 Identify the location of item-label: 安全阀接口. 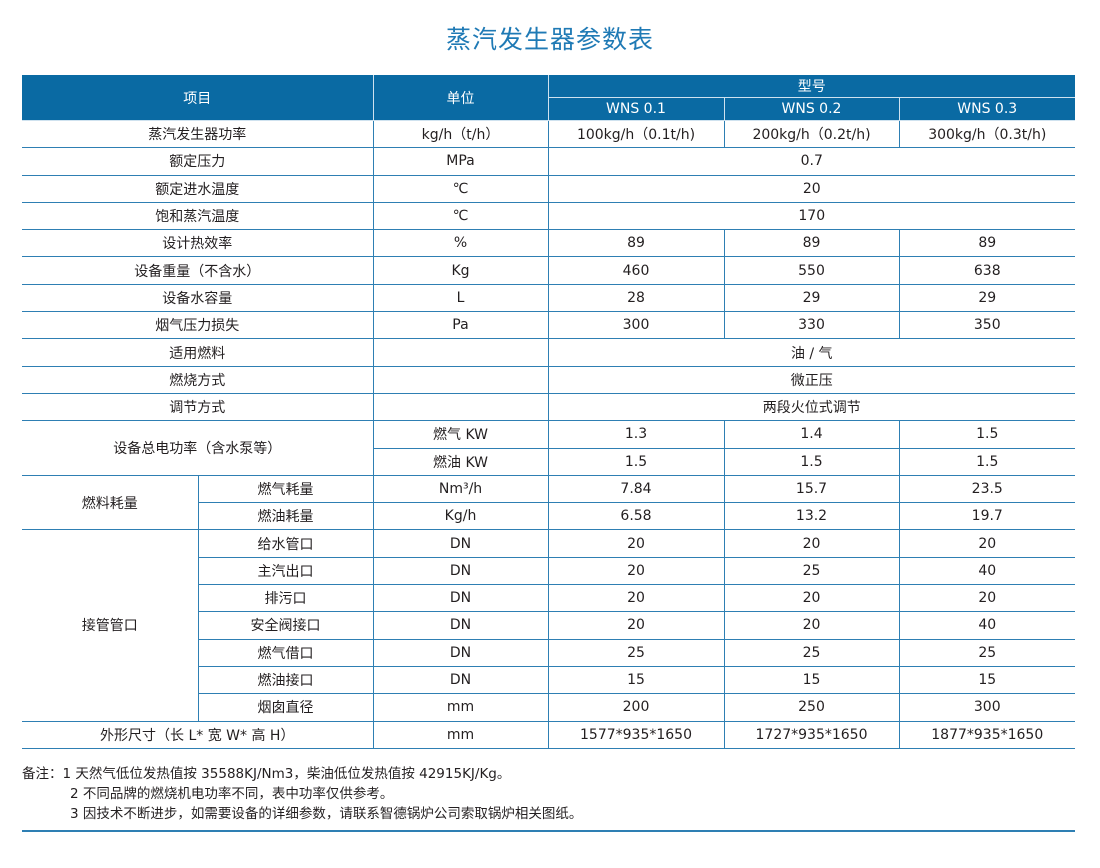
(286, 625).